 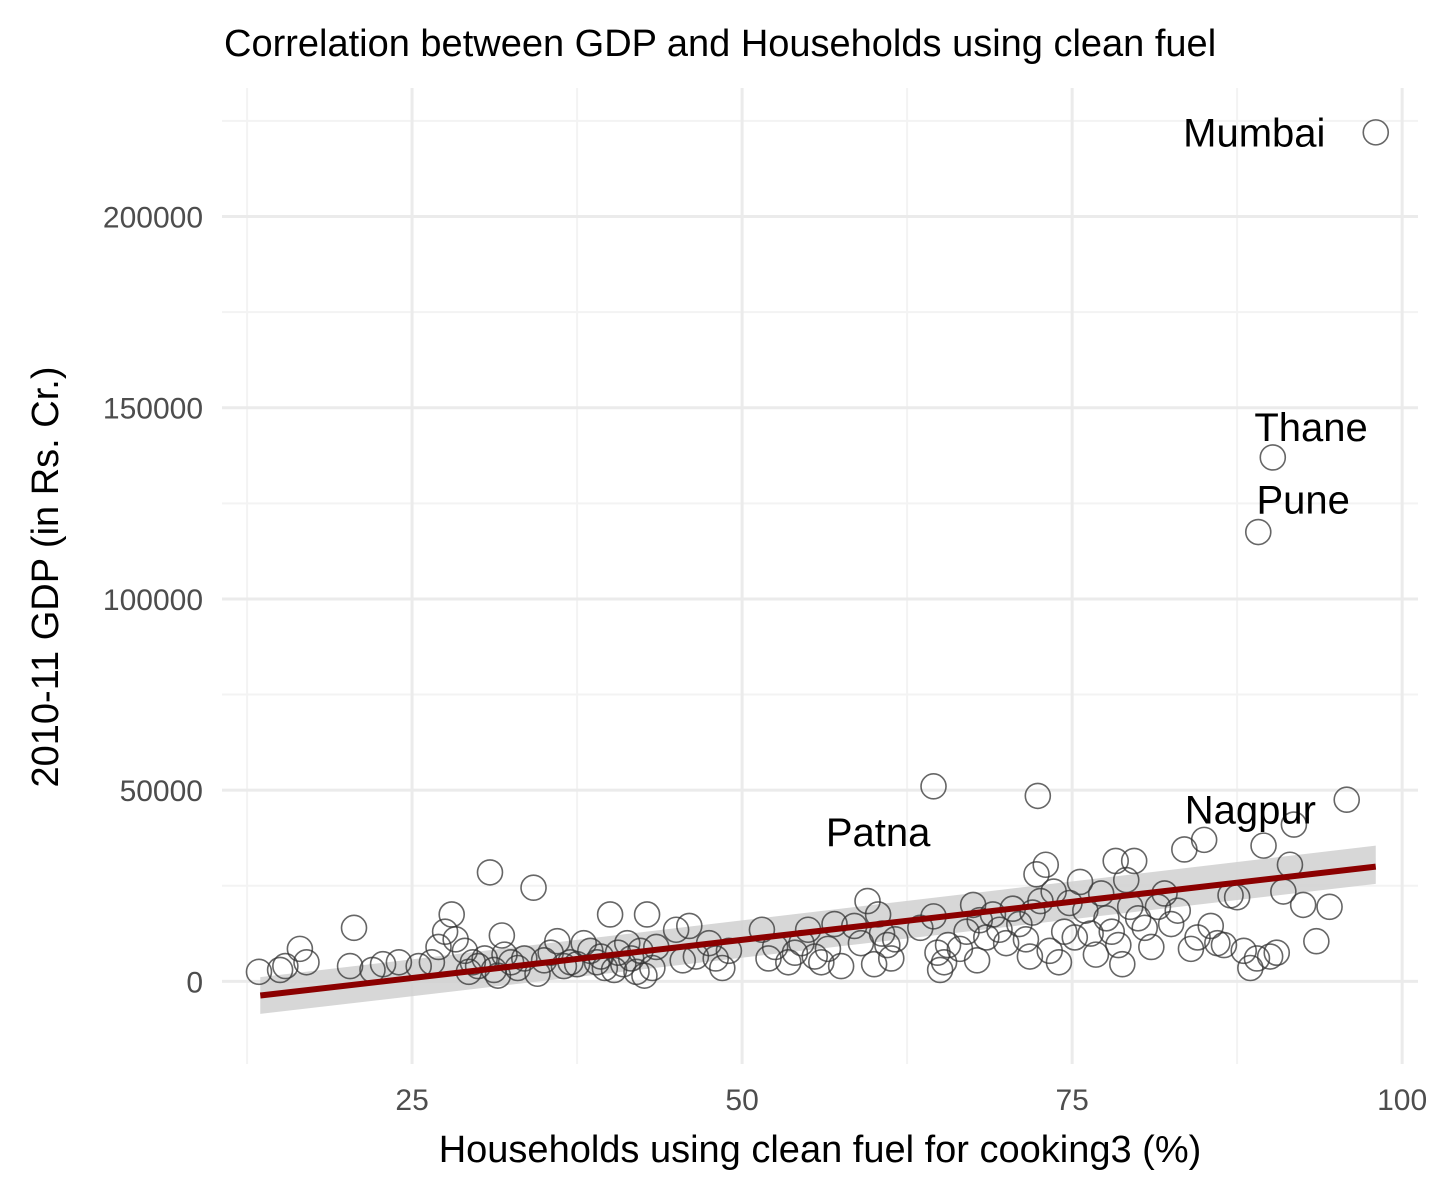 What do you see at coordinates (911, 1100) in the screenshot?
I see `x-axis-ticks: 25 50 75 100` at bounding box center [911, 1100].